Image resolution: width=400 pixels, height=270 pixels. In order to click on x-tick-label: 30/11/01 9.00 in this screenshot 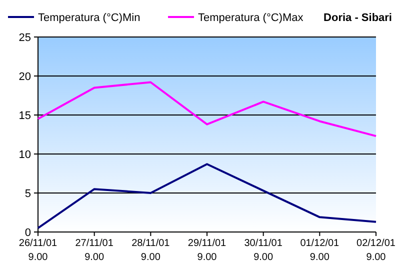, I will do `click(263, 250)`.